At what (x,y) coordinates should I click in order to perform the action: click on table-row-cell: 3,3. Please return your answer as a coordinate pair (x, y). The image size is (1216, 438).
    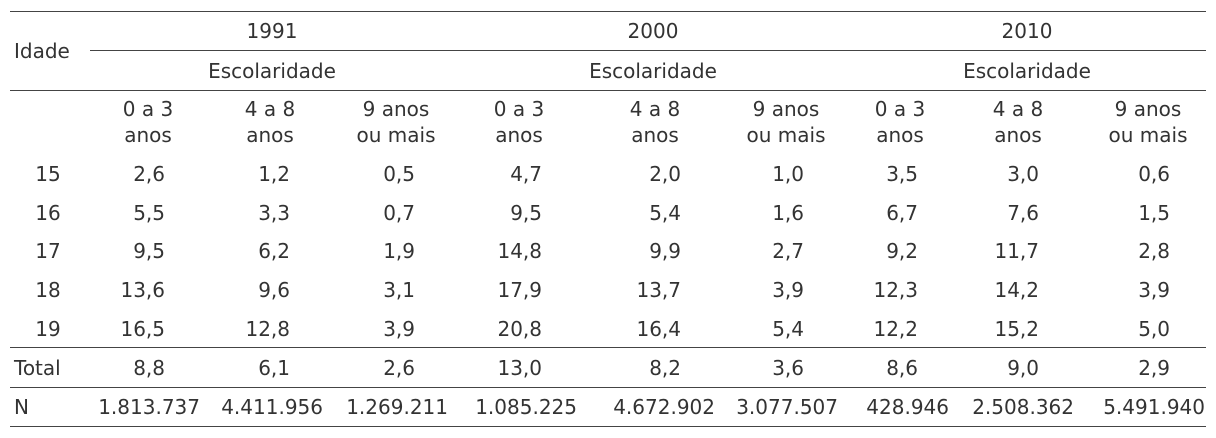
    Looking at the image, I should click on (274, 213).